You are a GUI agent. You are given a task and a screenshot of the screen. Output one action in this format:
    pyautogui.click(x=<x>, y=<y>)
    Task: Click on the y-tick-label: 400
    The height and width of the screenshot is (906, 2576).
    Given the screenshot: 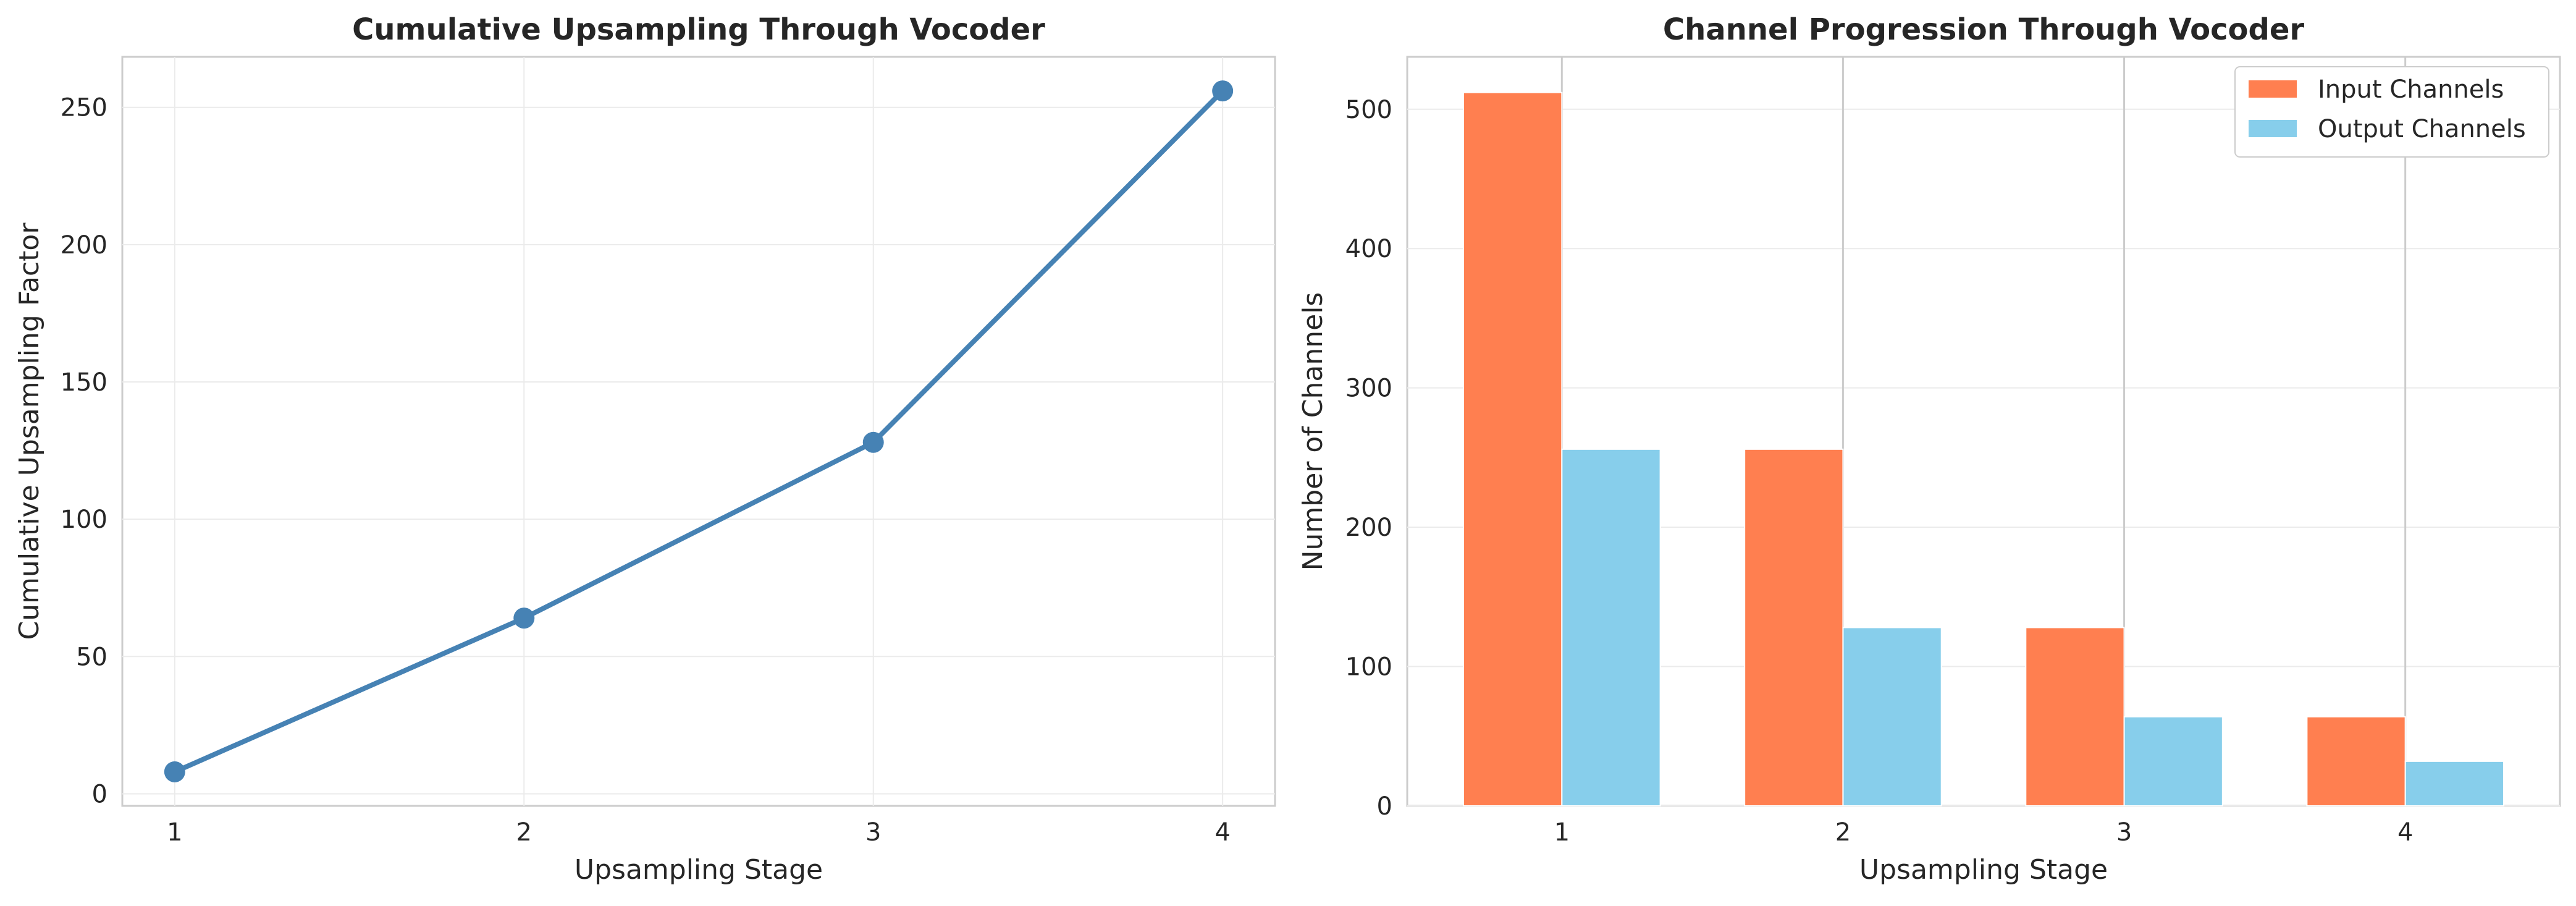 What is the action you would take?
    pyautogui.click(x=1368, y=249)
    